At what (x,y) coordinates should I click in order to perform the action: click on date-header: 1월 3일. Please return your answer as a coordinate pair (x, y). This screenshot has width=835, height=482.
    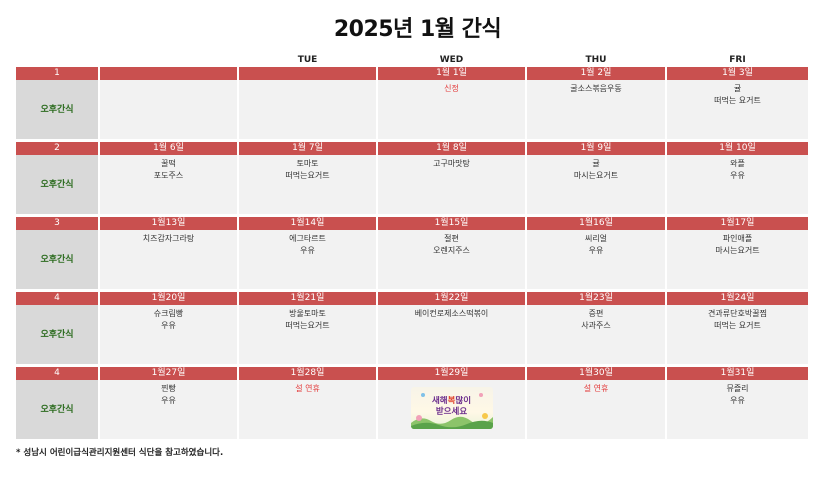
    Looking at the image, I should click on (737, 73).